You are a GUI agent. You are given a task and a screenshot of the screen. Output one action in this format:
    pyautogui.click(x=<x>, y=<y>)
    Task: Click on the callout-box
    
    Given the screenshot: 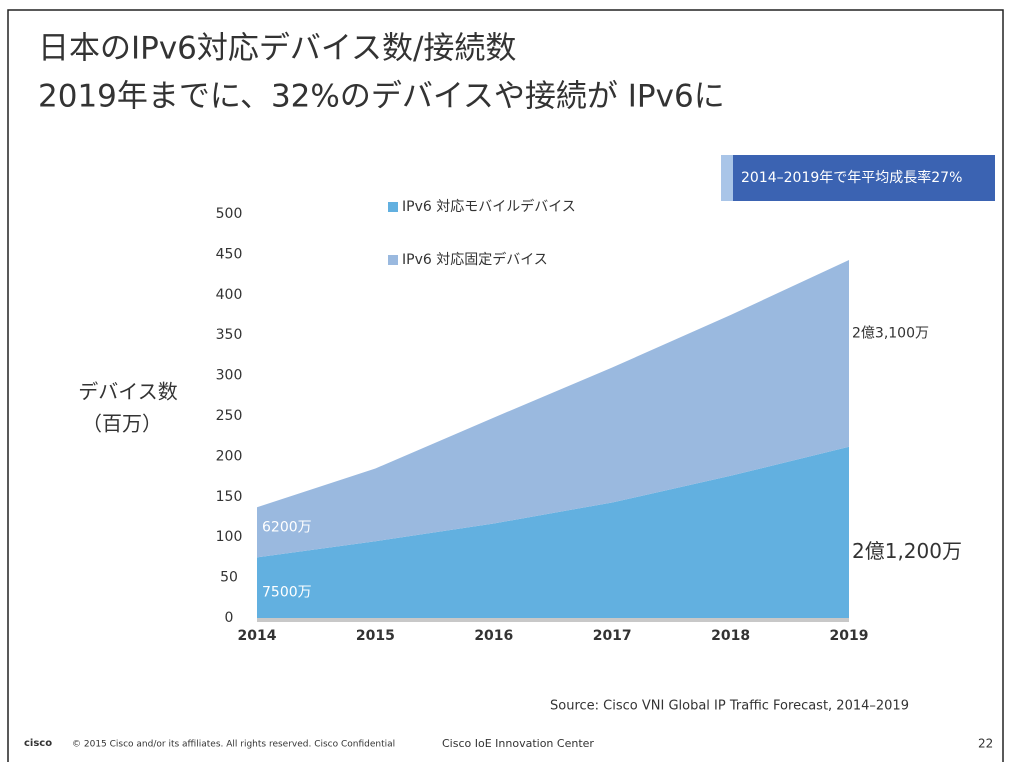 What is the action you would take?
    pyautogui.click(x=864, y=178)
    